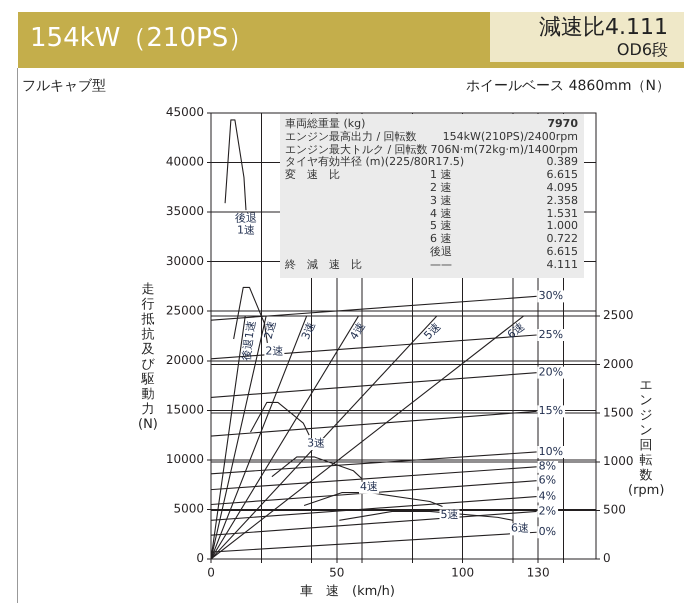  I want to click on text: 4速, so click(357, 331).